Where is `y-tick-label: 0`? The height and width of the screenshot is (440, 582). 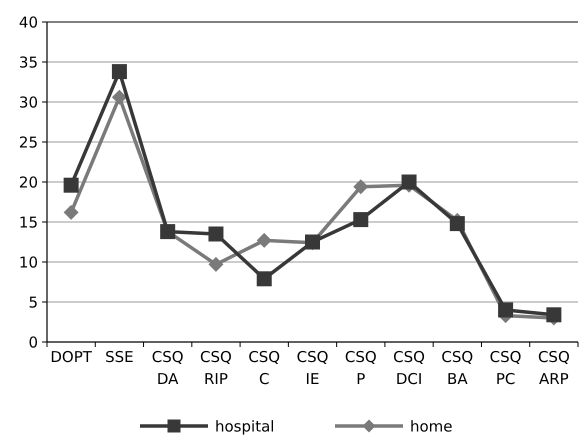 y-tick-label: 0 is located at coordinates (33, 342).